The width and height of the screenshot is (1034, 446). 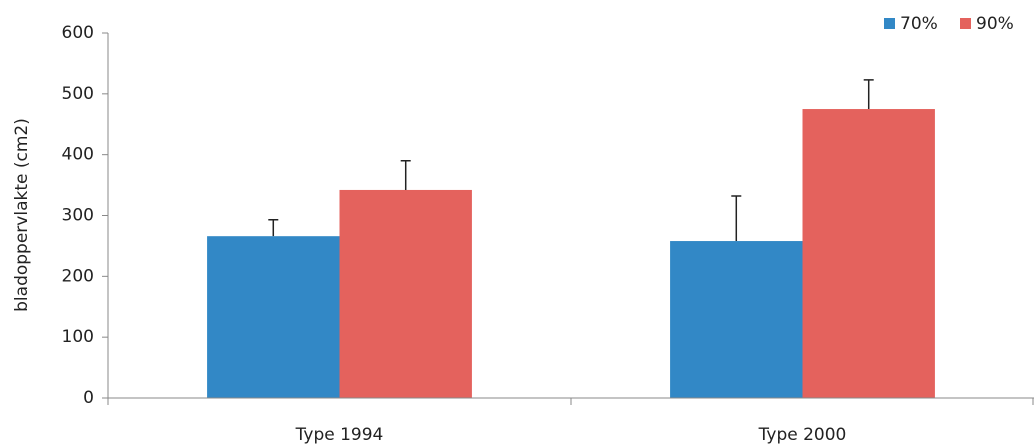 What do you see at coordinates (78, 94) in the screenshot?
I see `y-tick-label: 500` at bounding box center [78, 94].